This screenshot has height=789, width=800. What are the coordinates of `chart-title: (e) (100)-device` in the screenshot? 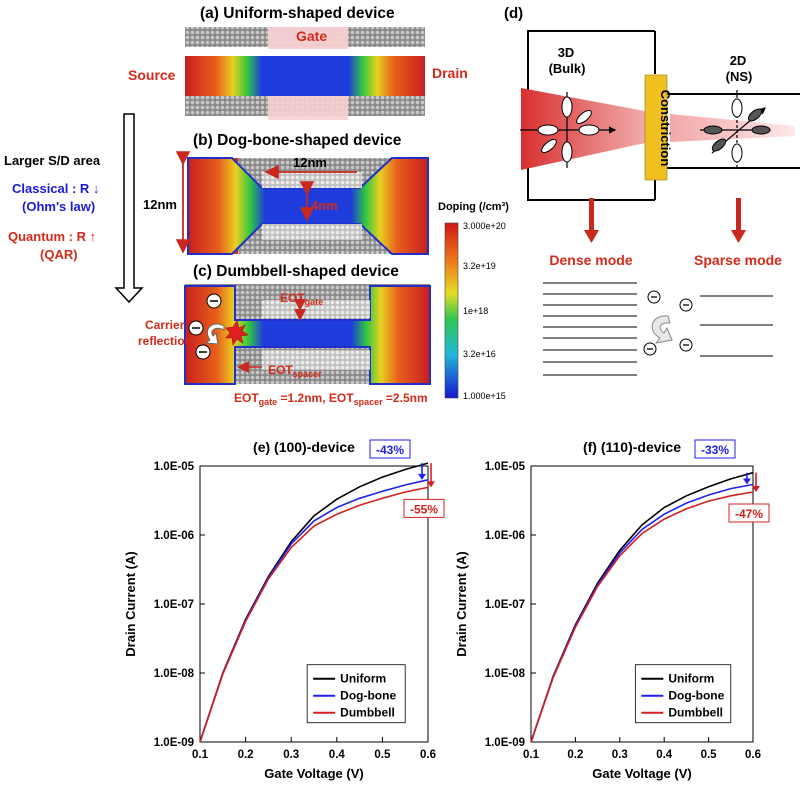 It's located at (304, 447).